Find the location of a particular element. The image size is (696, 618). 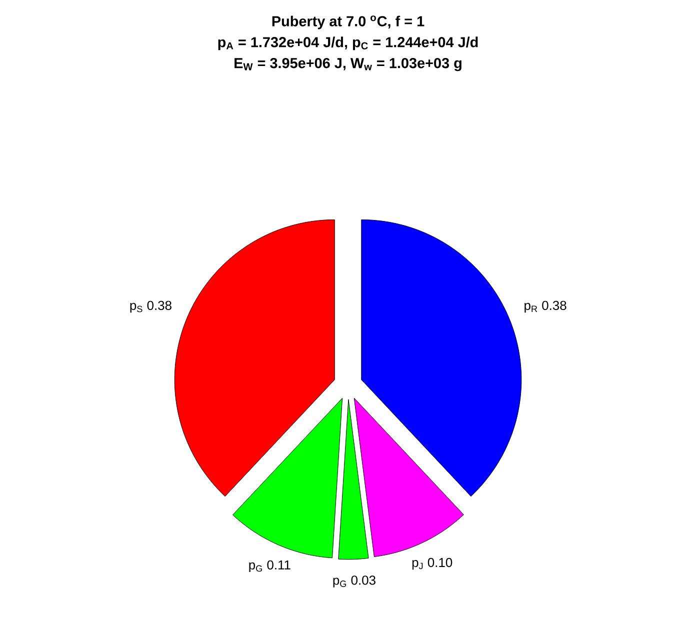

data-label: 0.03 is located at coordinates (363, 580).